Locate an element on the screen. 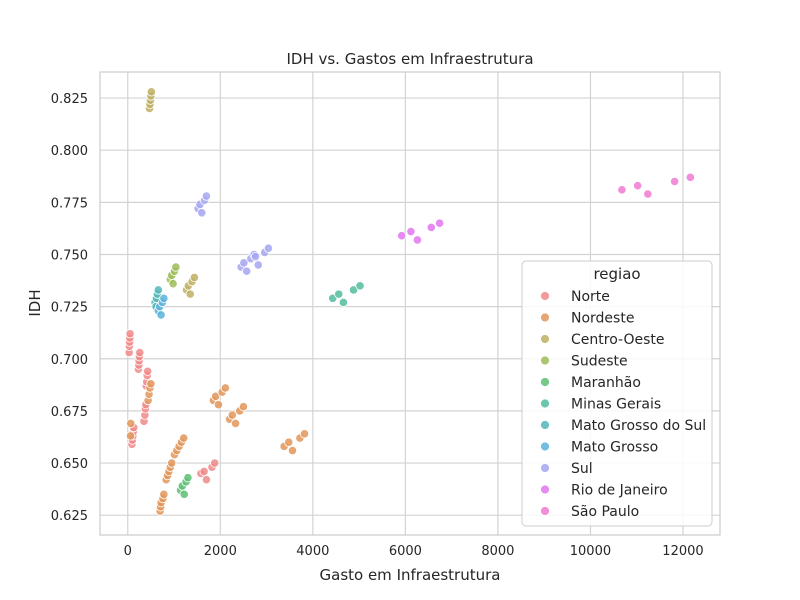 The height and width of the screenshot is (600, 800). y-tick-label: 0.675 is located at coordinates (69, 412).